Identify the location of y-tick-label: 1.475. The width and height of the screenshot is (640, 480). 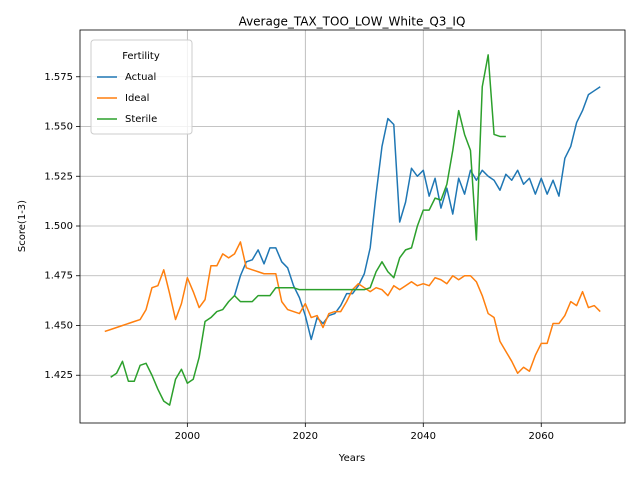
(58, 276).